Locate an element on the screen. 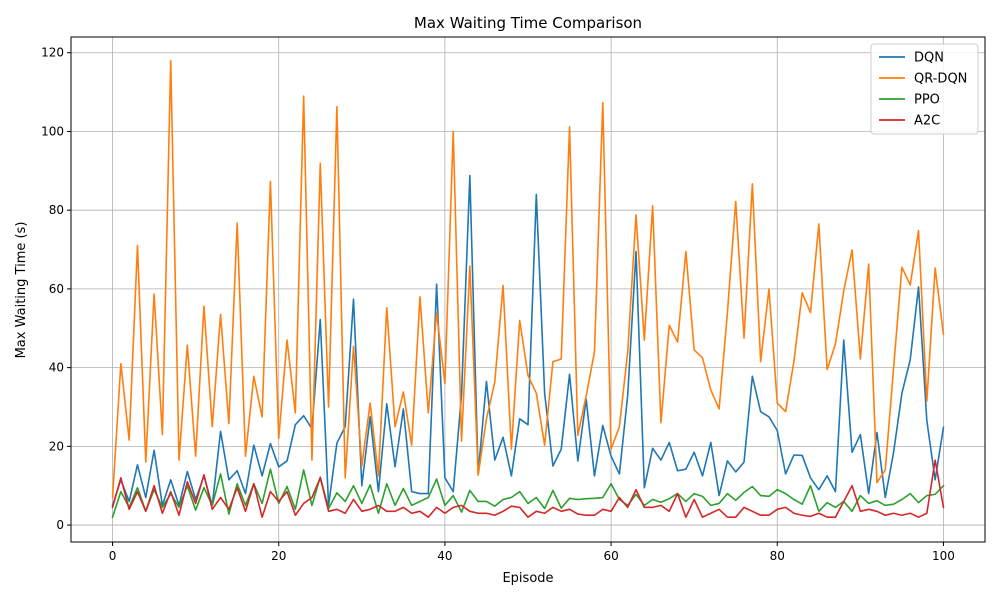  y-axis-label: Max Waiting Time (s) is located at coordinates (21, 290).